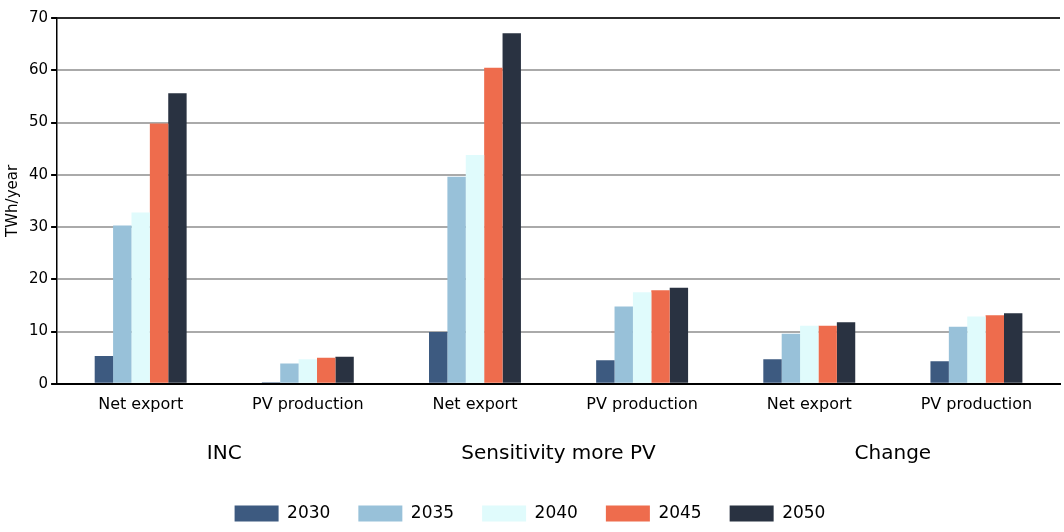 Image resolution: width=1064 pixels, height=532 pixels. Describe the element at coordinates (38, 330) in the screenshot. I see `y-tick-label: 10` at that location.